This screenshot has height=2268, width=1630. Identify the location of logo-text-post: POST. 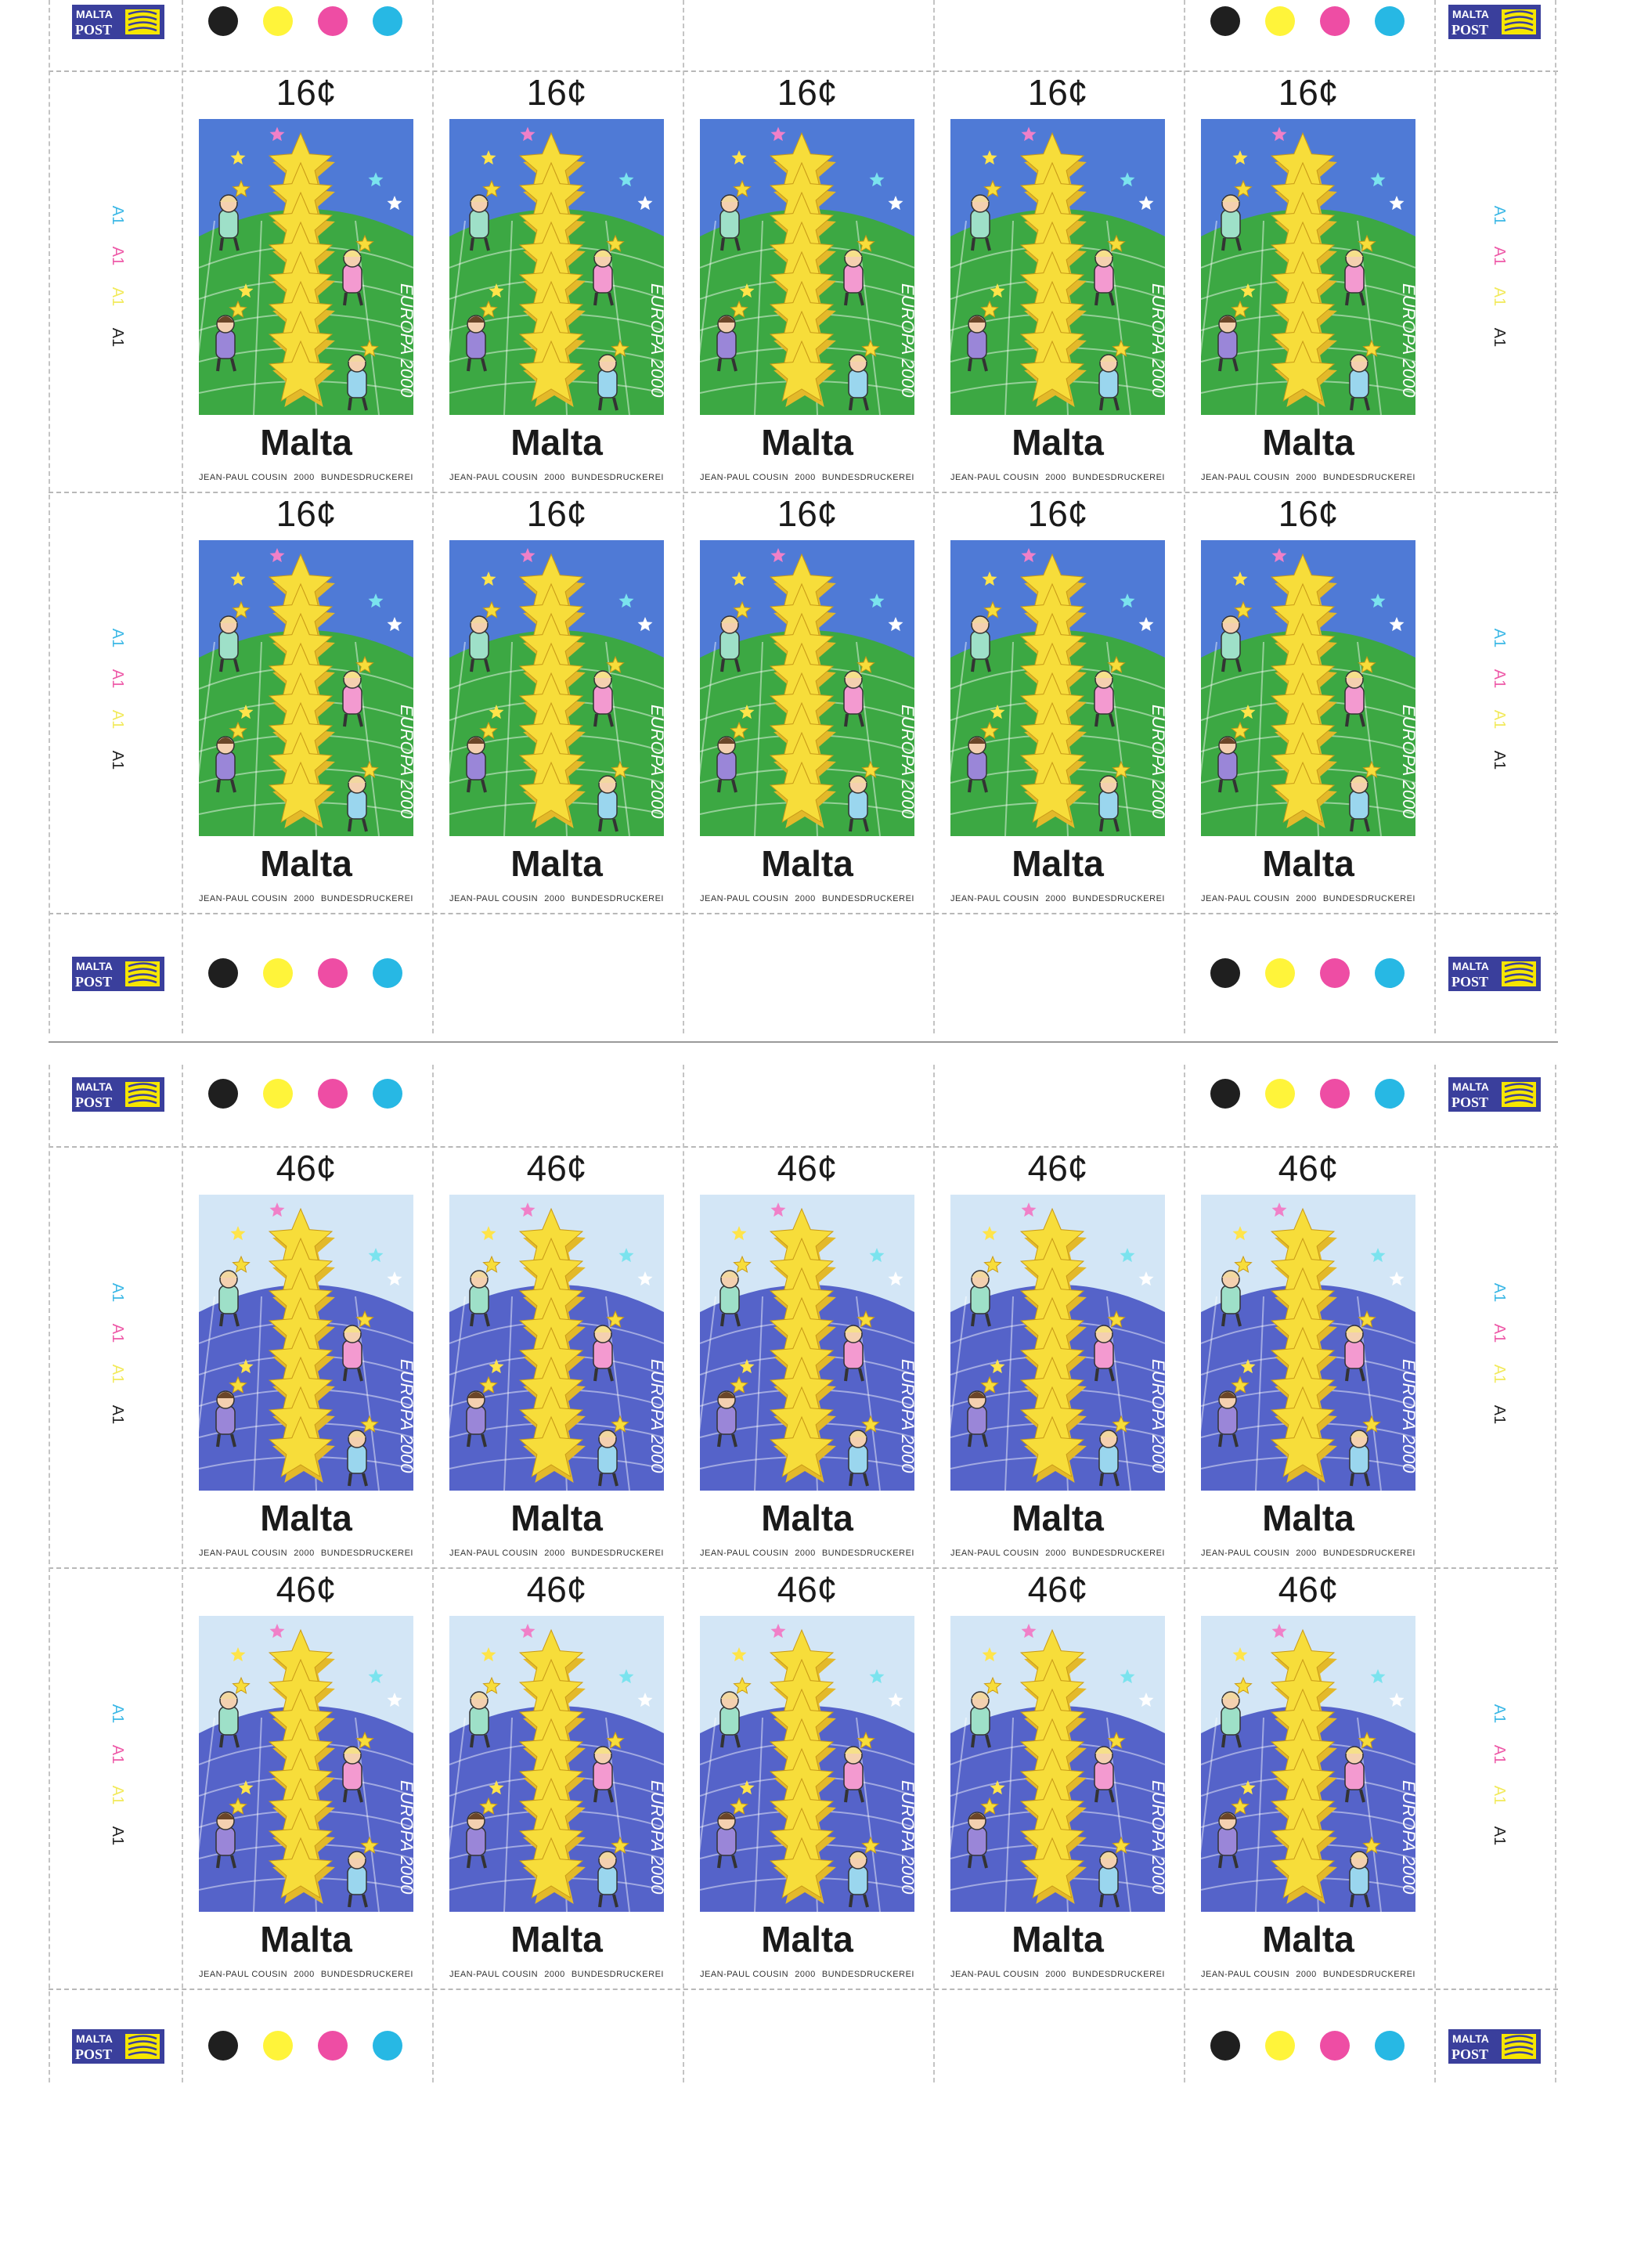
(93, 30).